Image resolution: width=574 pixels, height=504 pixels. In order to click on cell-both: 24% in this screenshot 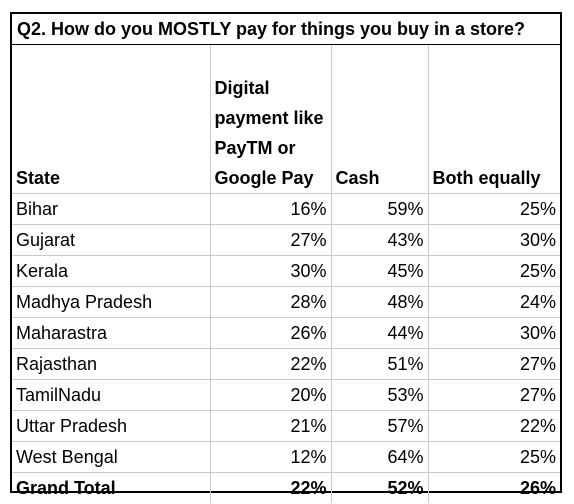, I will do `click(494, 302)`.